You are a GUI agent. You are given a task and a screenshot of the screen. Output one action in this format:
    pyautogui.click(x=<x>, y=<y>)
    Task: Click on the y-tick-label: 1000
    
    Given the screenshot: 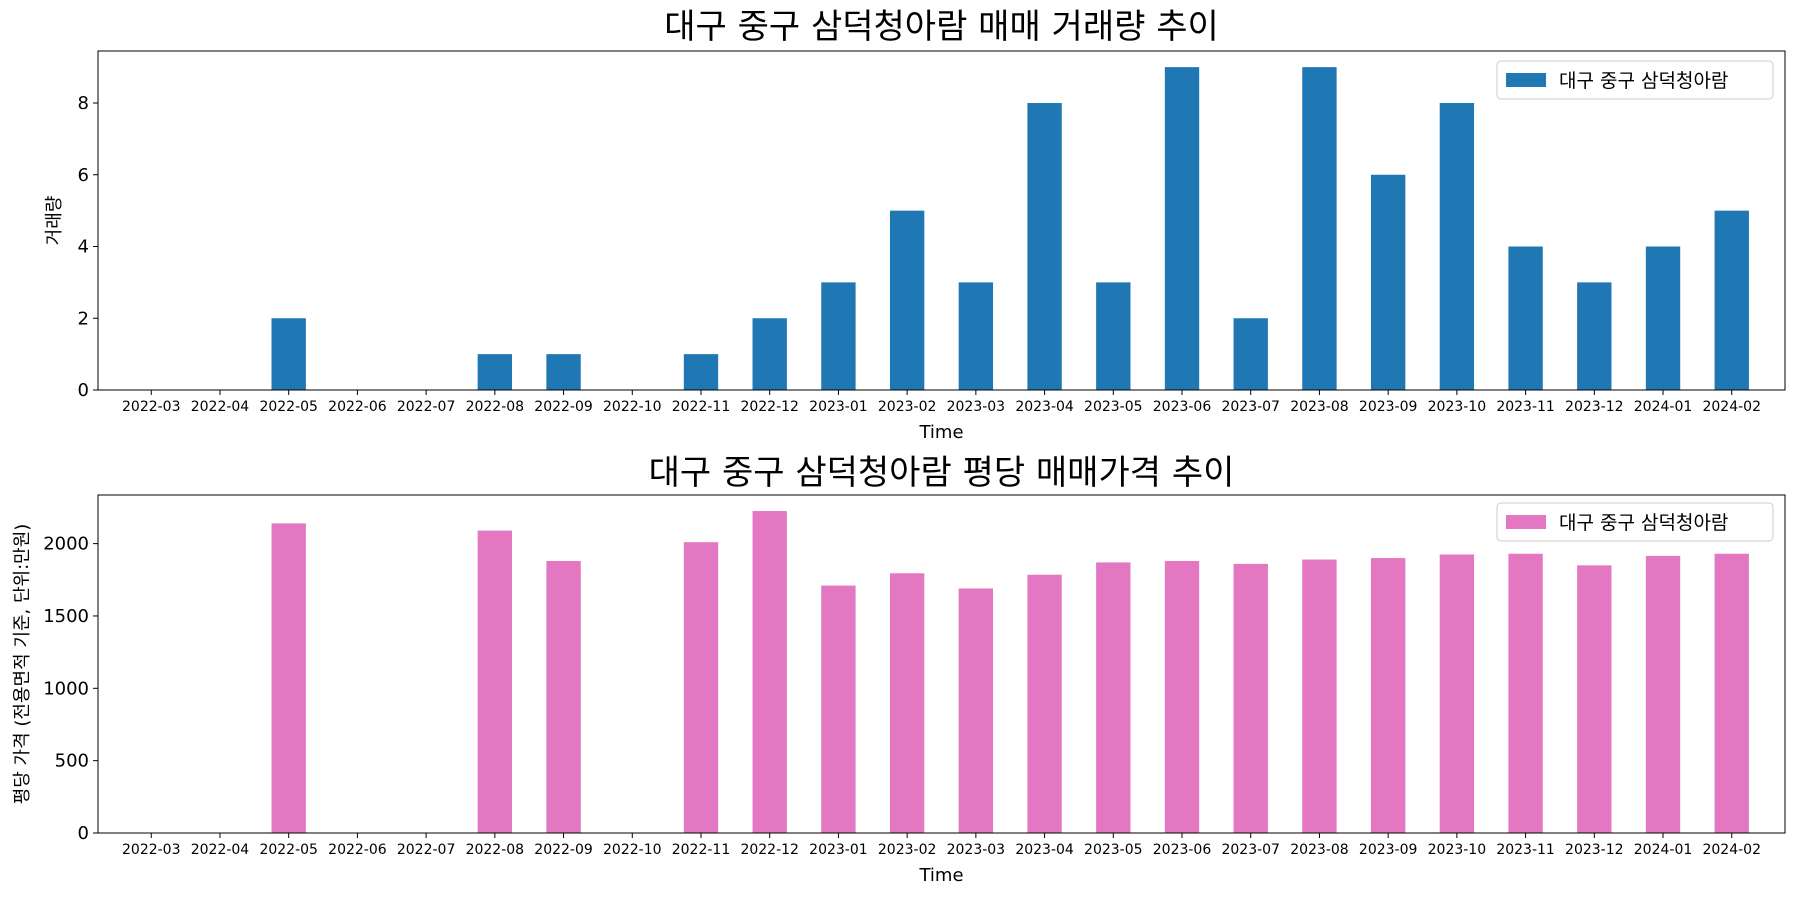 What is the action you would take?
    pyautogui.click(x=66, y=688)
    